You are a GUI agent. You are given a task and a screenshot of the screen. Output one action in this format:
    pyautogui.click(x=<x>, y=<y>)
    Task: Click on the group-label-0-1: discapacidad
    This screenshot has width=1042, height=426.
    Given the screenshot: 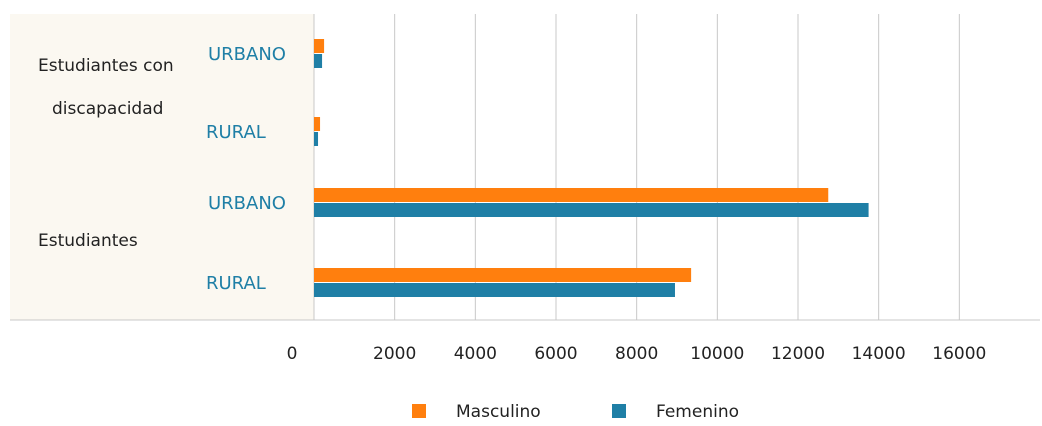 What is the action you would take?
    pyautogui.click(x=107, y=109)
    